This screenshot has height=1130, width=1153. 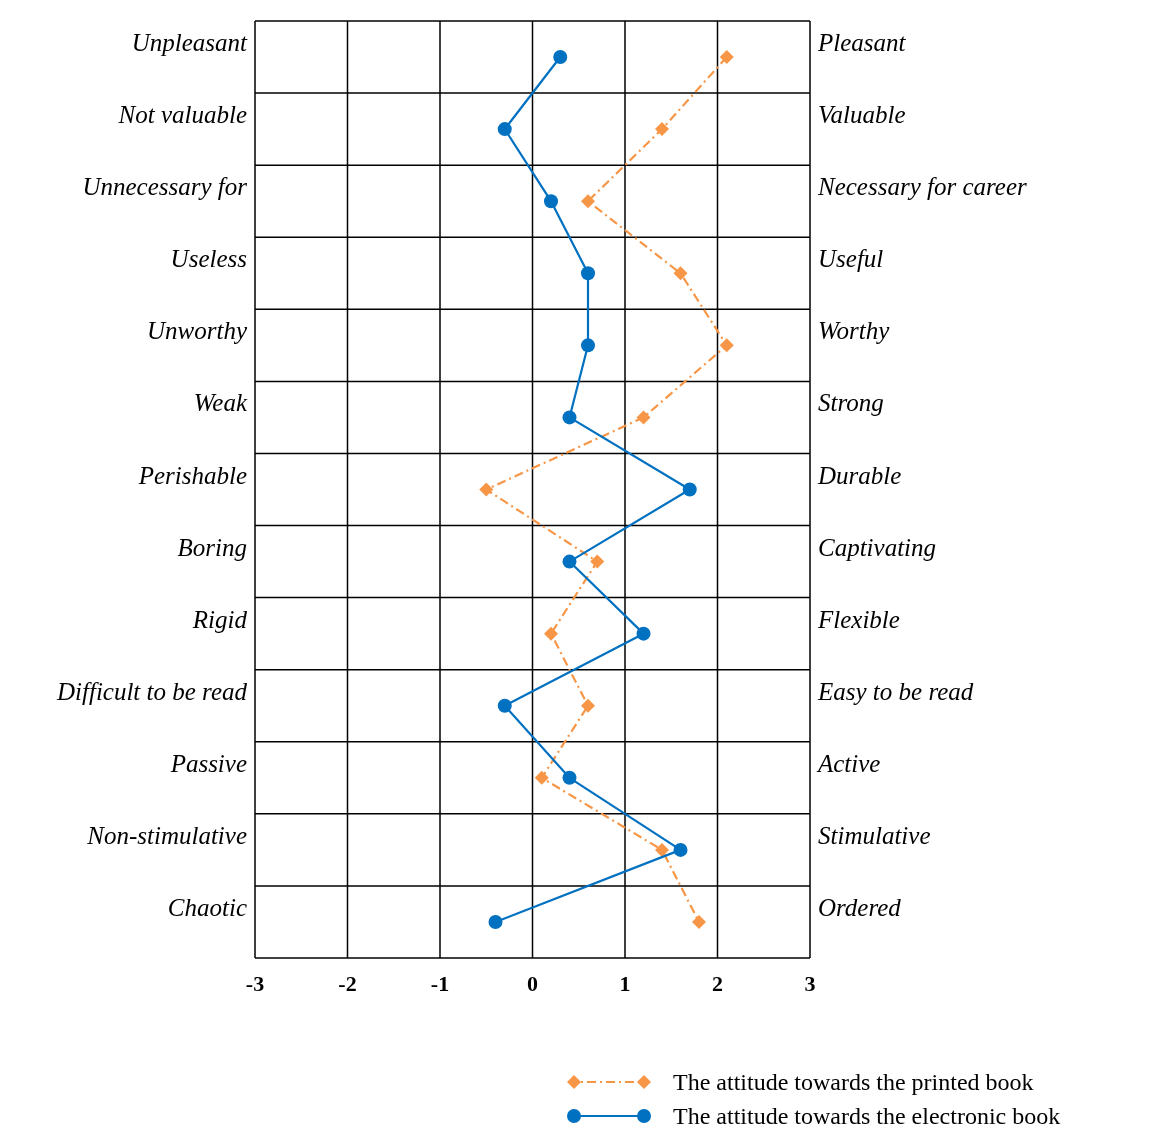 What do you see at coordinates (208, 259) in the screenshot?
I see `y-tick-label: Useless` at bounding box center [208, 259].